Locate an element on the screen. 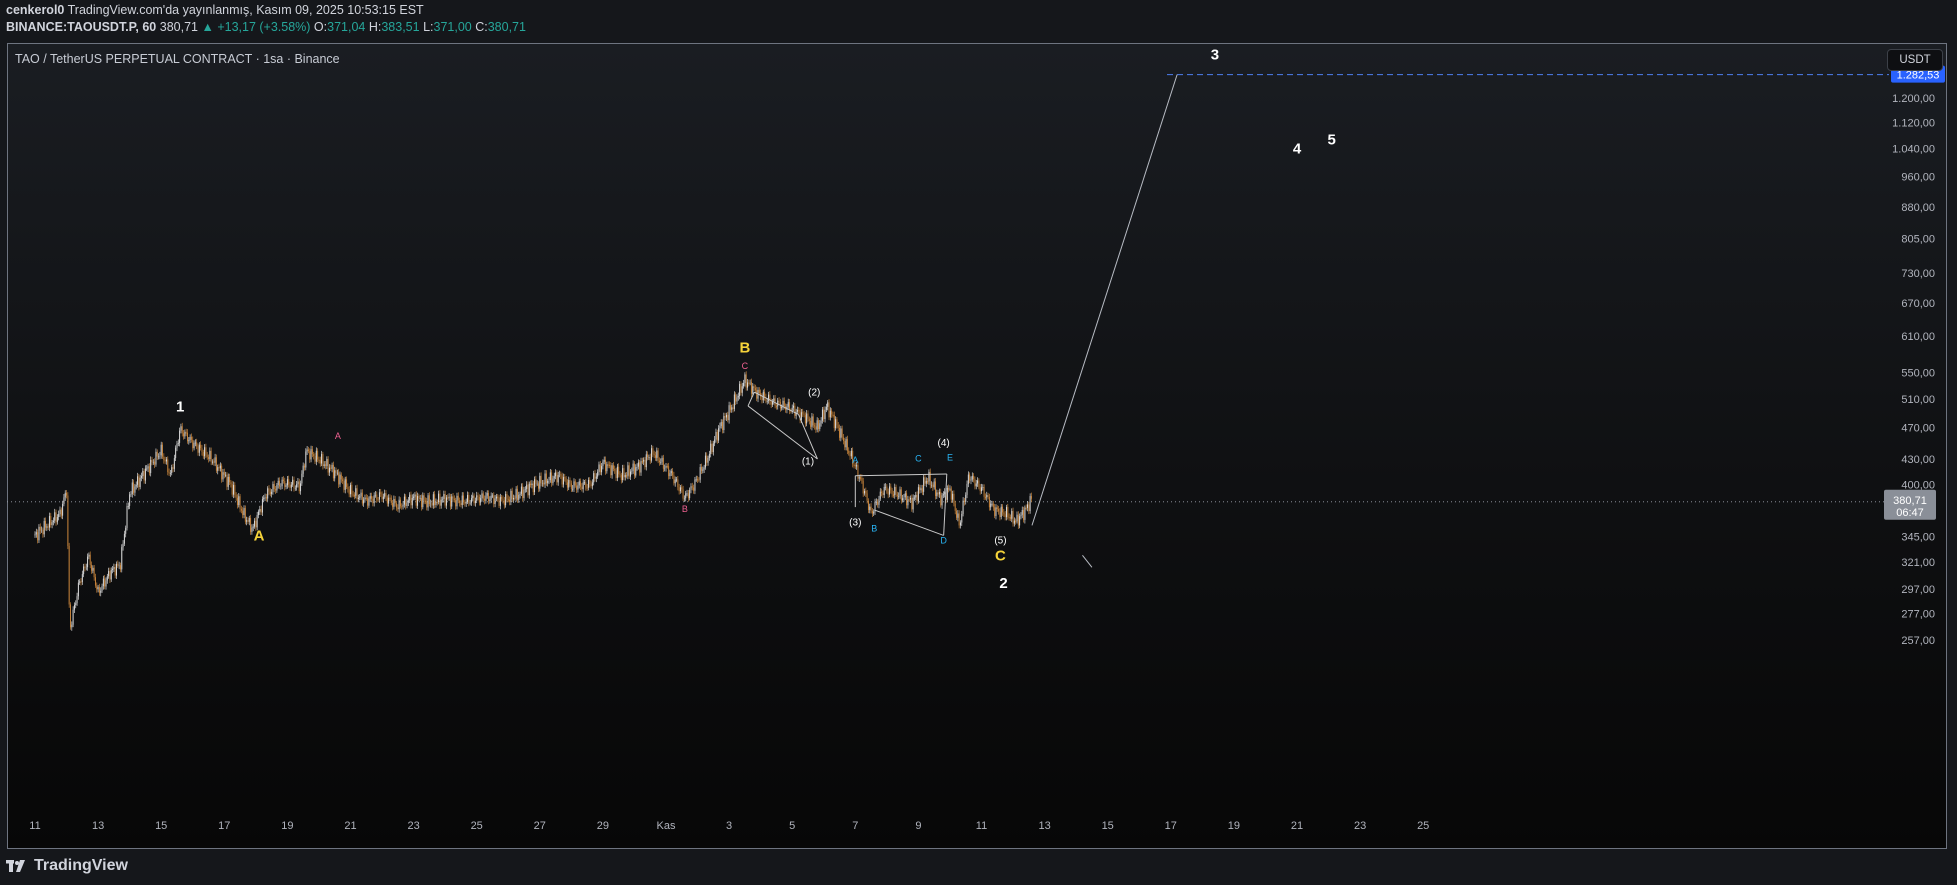 This screenshot has width=1957, height=885. price-change: ▲ +13,17 (+3.58%) is located at coordinates (256, 27).